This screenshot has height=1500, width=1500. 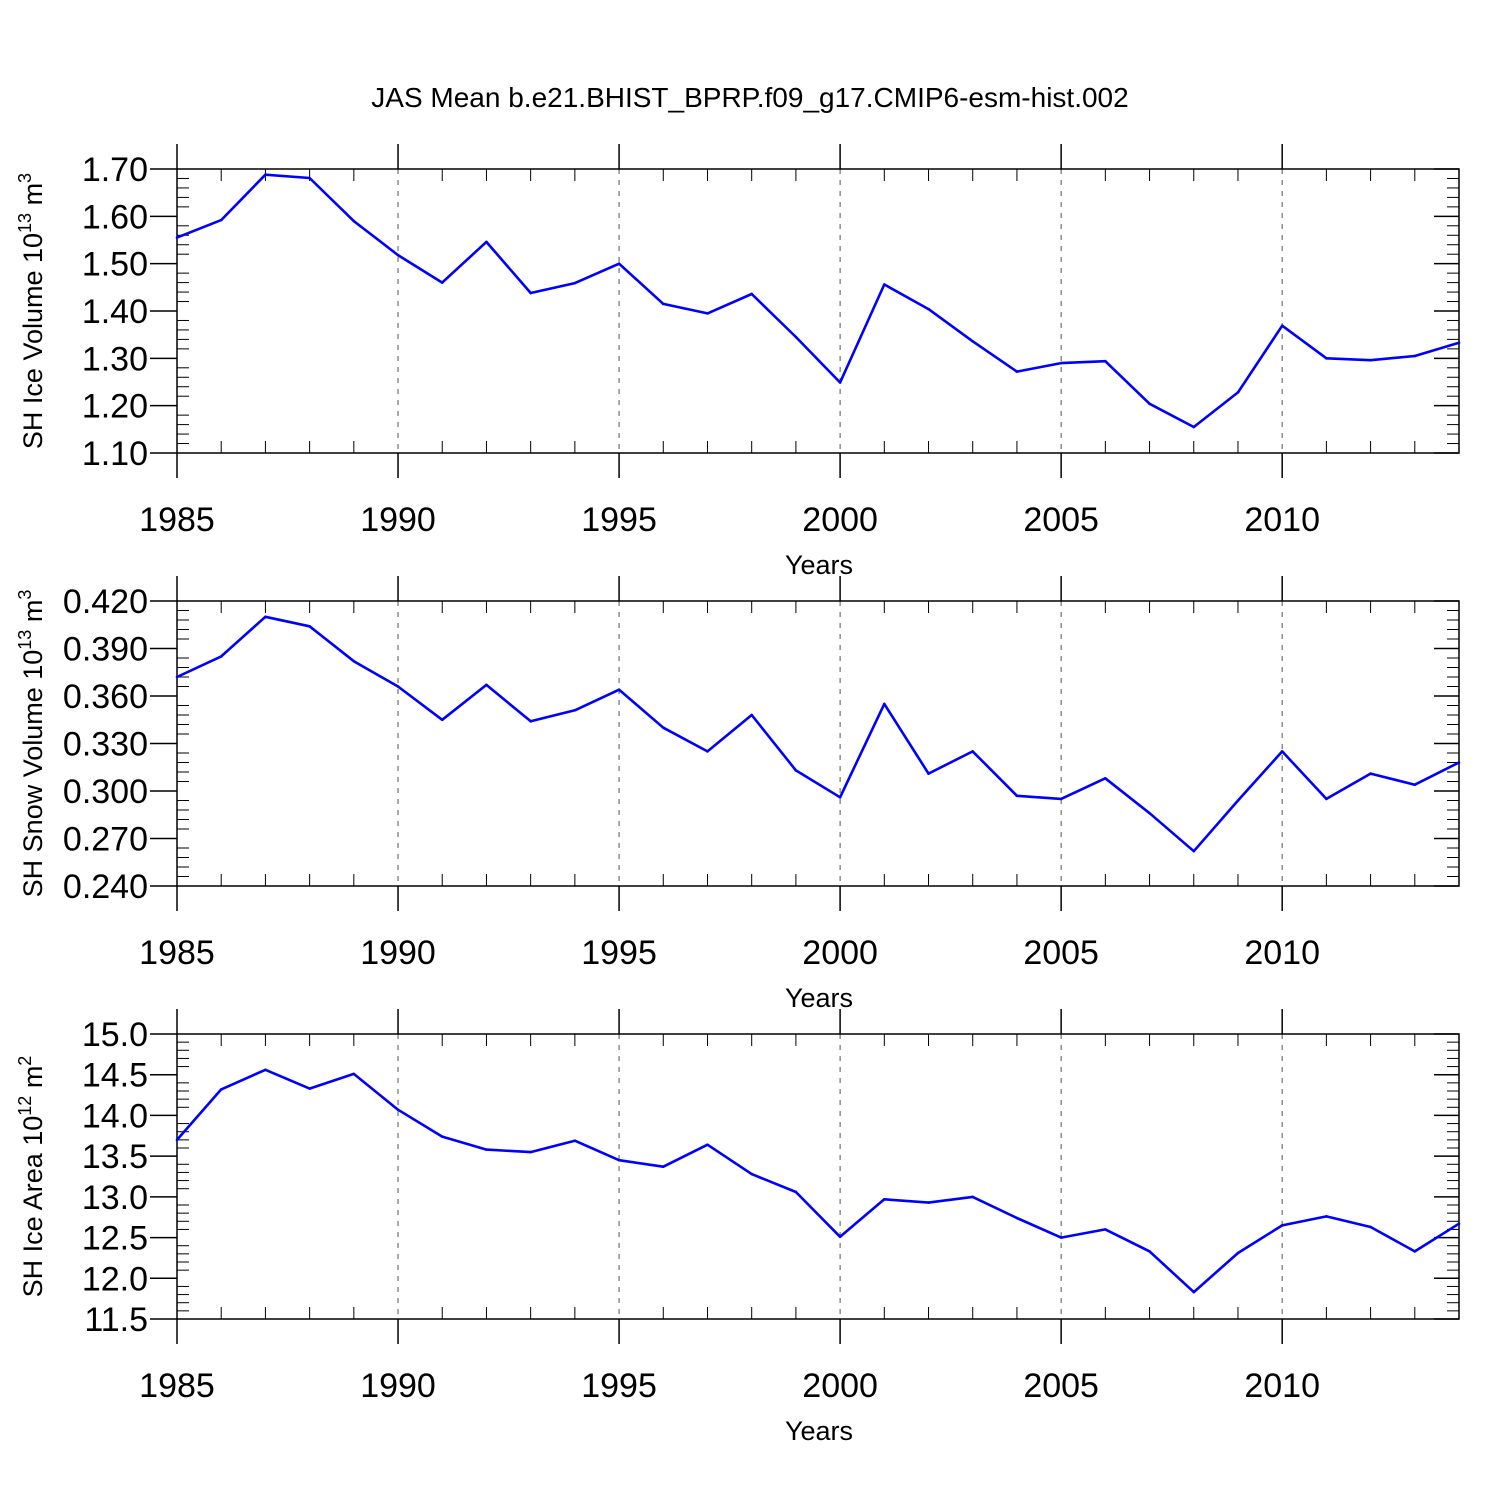 I want to click on x-tick-label: 1990, so click(x=398, y=953).